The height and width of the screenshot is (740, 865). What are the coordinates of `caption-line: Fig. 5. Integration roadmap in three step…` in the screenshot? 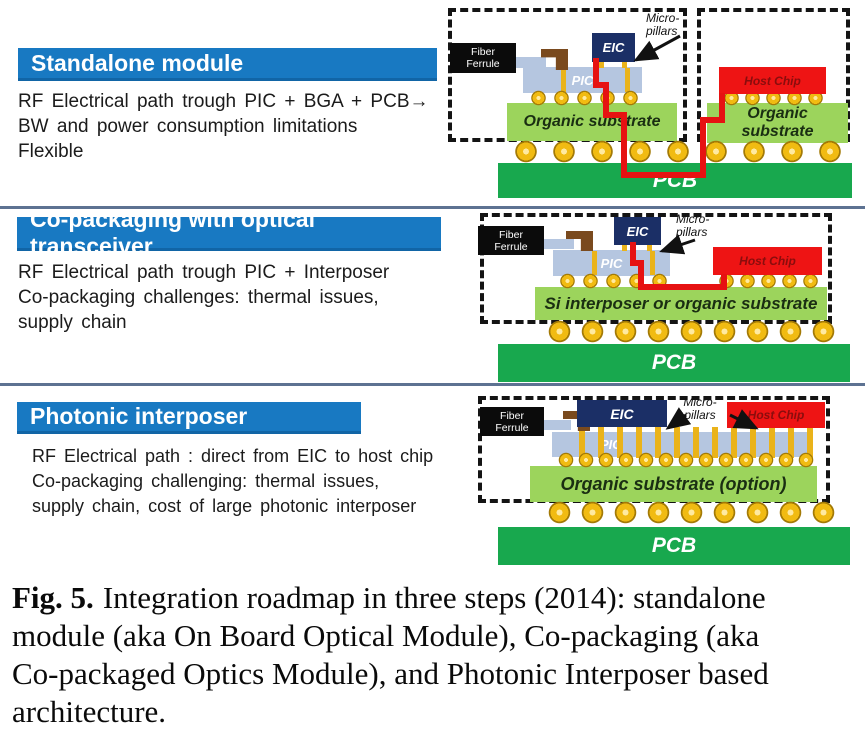 It's located at (389, 597).